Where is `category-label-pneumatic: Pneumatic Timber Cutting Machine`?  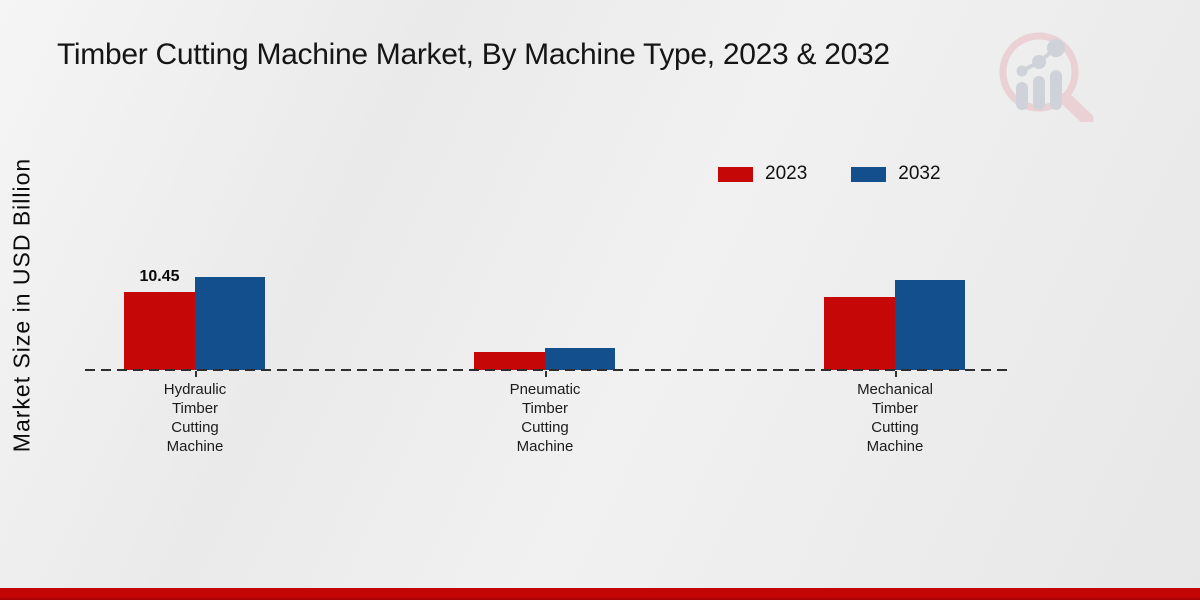 category-label-pneumatic: Pneumatic Timber Cutting Machine is located at coordinates (545, 418).